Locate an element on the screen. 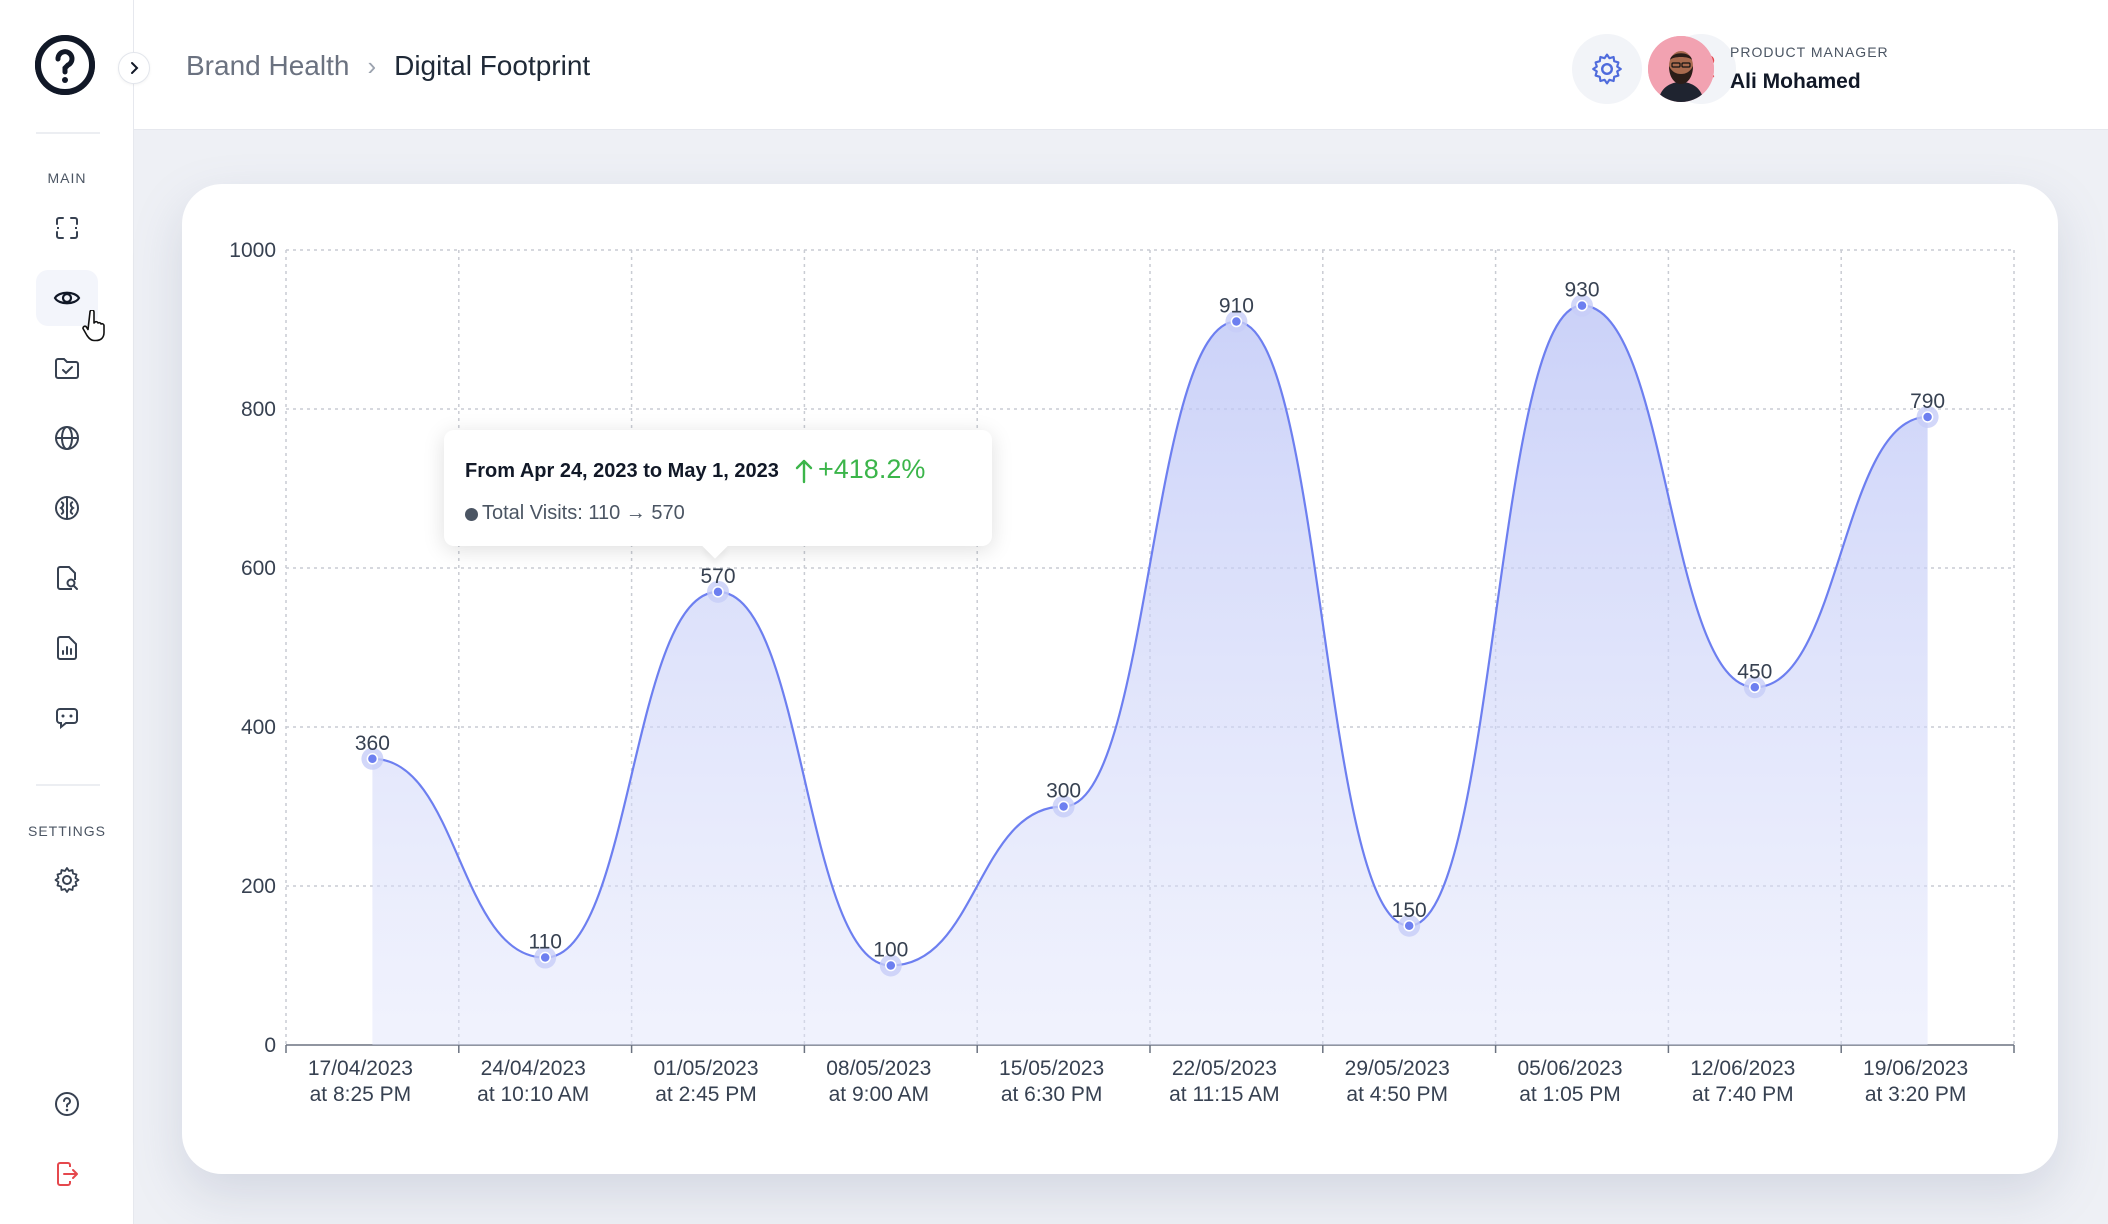 The width and height of the screenshot is (2108, 1224). nav-item-globe is located at coordinates (67, 438).